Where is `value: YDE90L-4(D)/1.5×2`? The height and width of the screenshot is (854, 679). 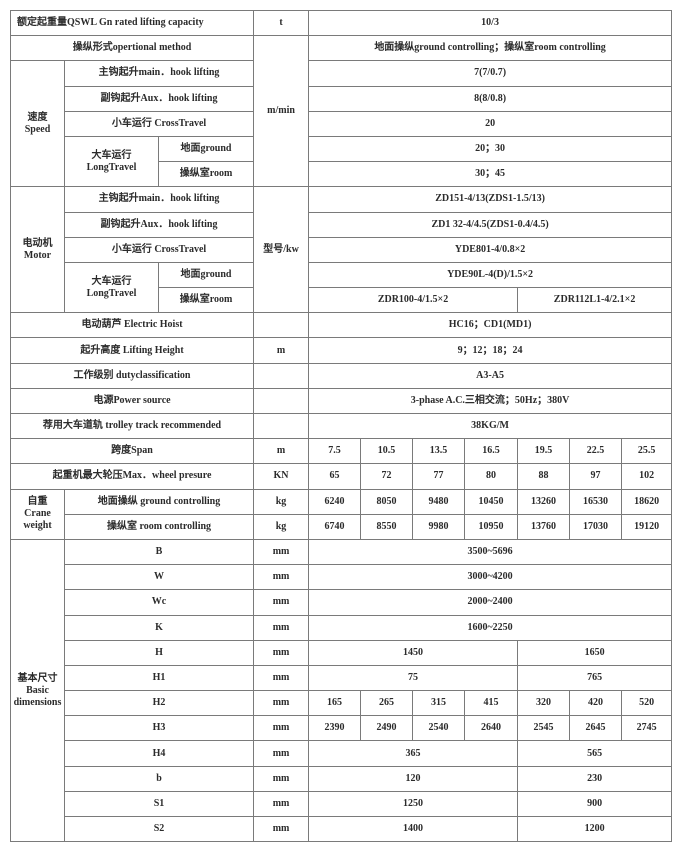
value: YDE90L-4(D)/1.5×2 is located at coordinates (490, 275).